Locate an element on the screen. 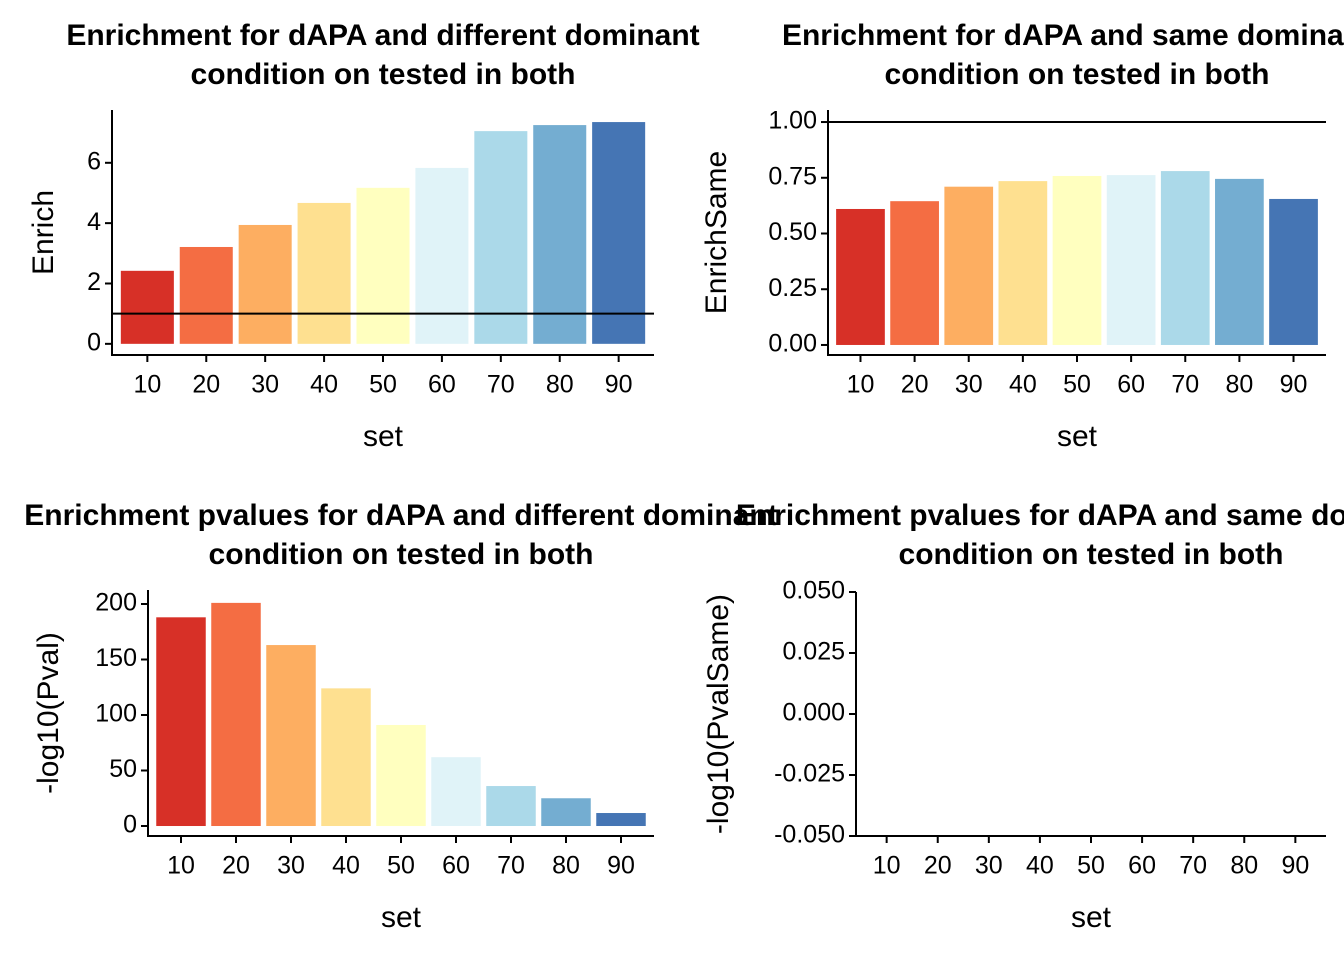 This screenshot has height=960, width=1344. y-axis-title: EnrichSame is located at coordinates (716, 232).